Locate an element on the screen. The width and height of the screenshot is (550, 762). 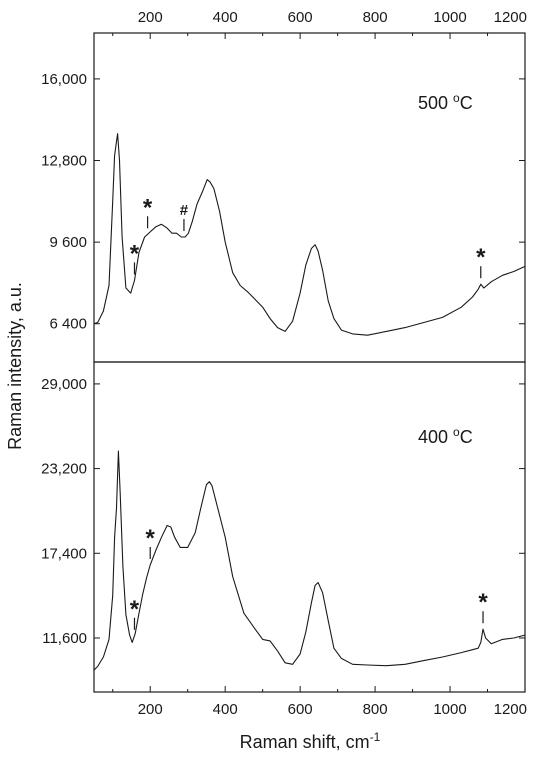
x-tick-labels-bottom: 200 400 600 800 1000 1200 is located at coordinates (332, 709).